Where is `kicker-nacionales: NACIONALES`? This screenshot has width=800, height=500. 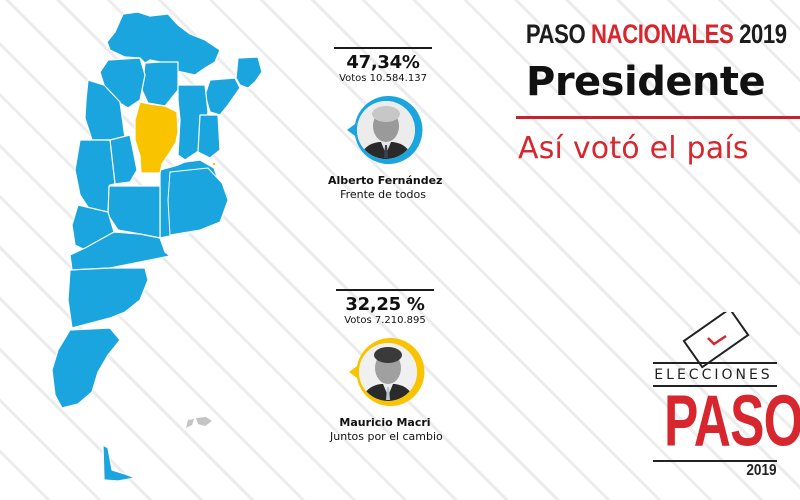
kicker-nacionales: NACIONALES is located at coordinates (662, 34).